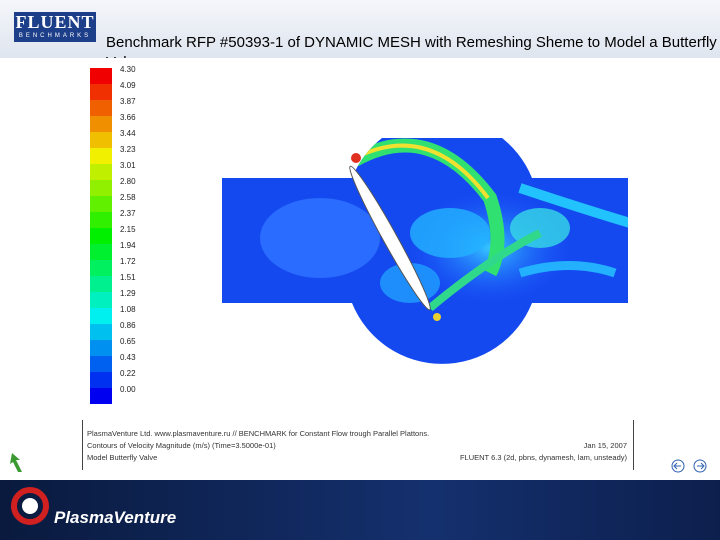 The height and width of the screenshot is (540, 720). I want to click on colorbar-label: 1.72, so click(128, 261).